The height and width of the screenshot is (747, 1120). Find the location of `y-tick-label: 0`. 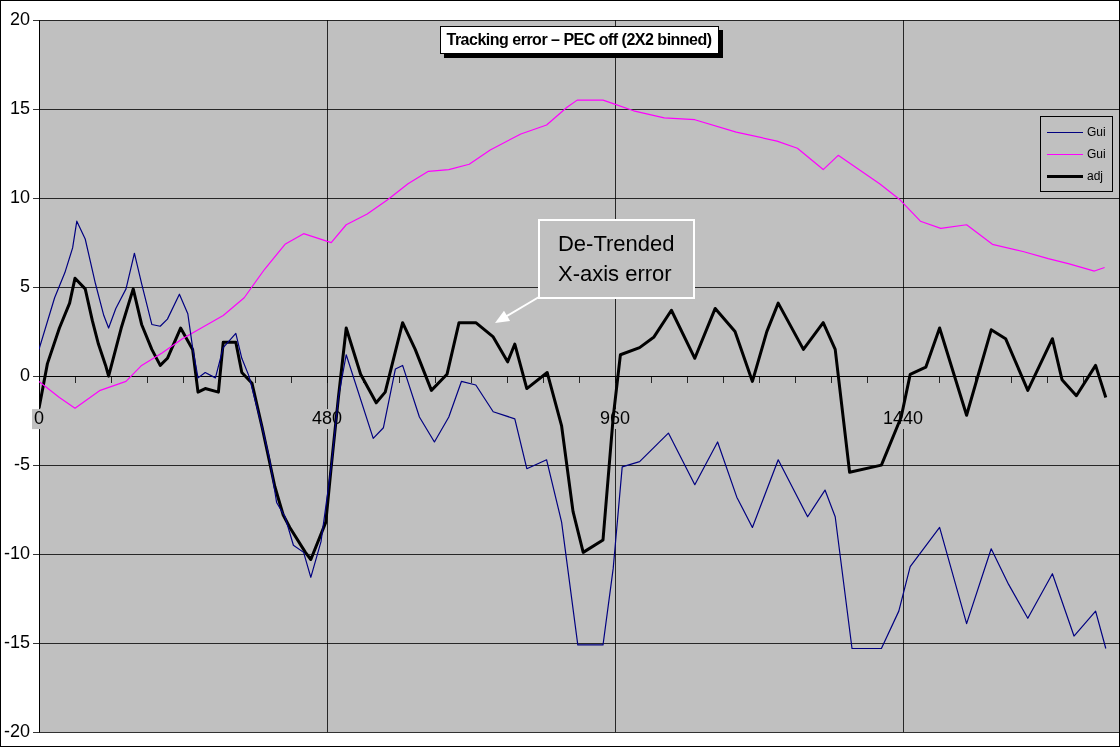

y-tick-label: 0 is located at coordinates (25, 375).